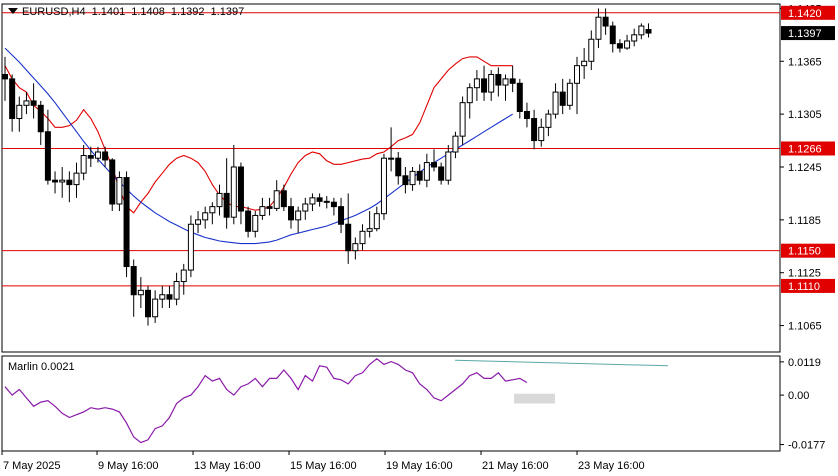 Image resolution: width=838 pixels, height=476 pixels. What do you see at coordinates (805, 327) in the screenshot?
I see `y-tick-label: 1.1065` at bounding box center [805, 327].